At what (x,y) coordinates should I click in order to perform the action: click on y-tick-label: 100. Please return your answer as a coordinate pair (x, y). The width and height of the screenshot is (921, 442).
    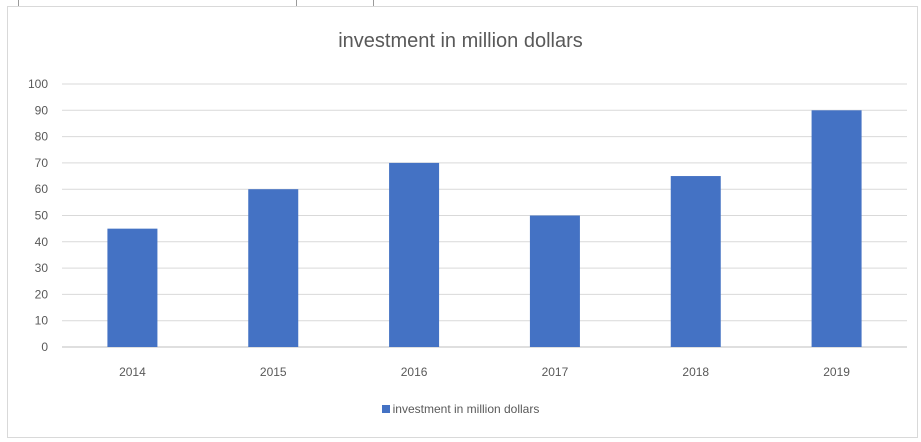
    Looking at the image, I should click on (38, 84).